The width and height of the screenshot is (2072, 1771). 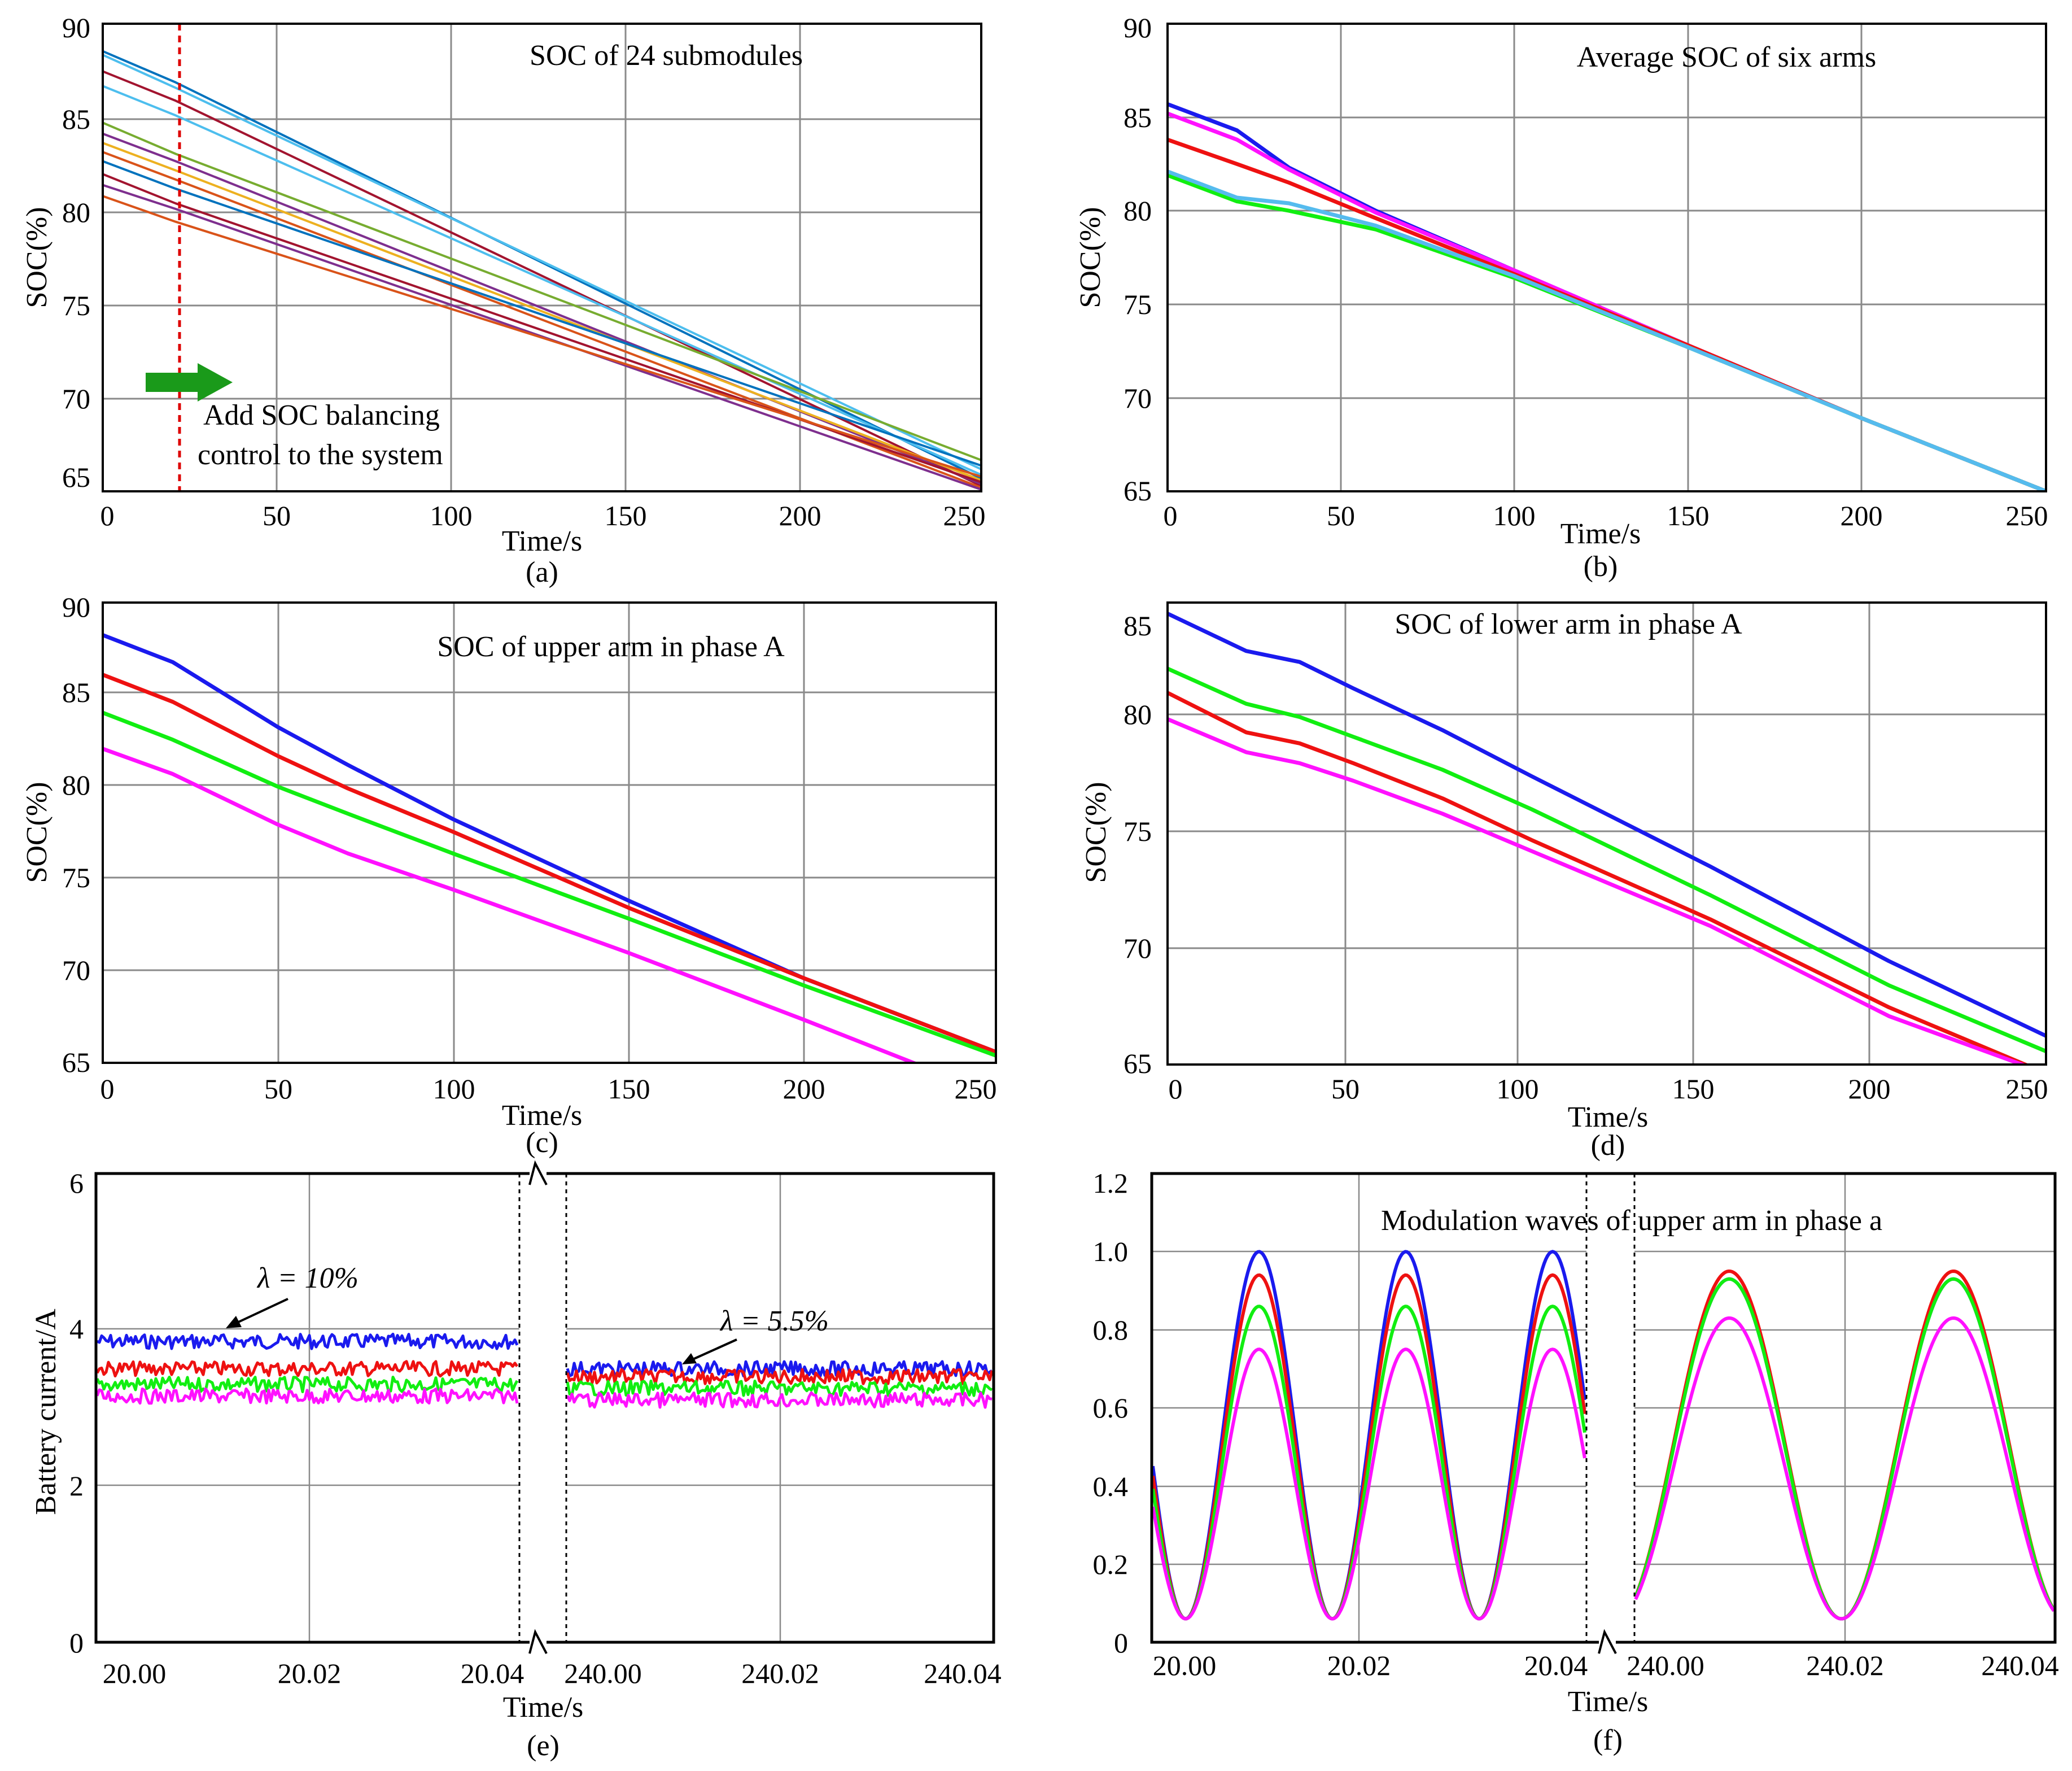 I want to click on yticks-e: 0 2 4 6, so click(x=76, y=1413).